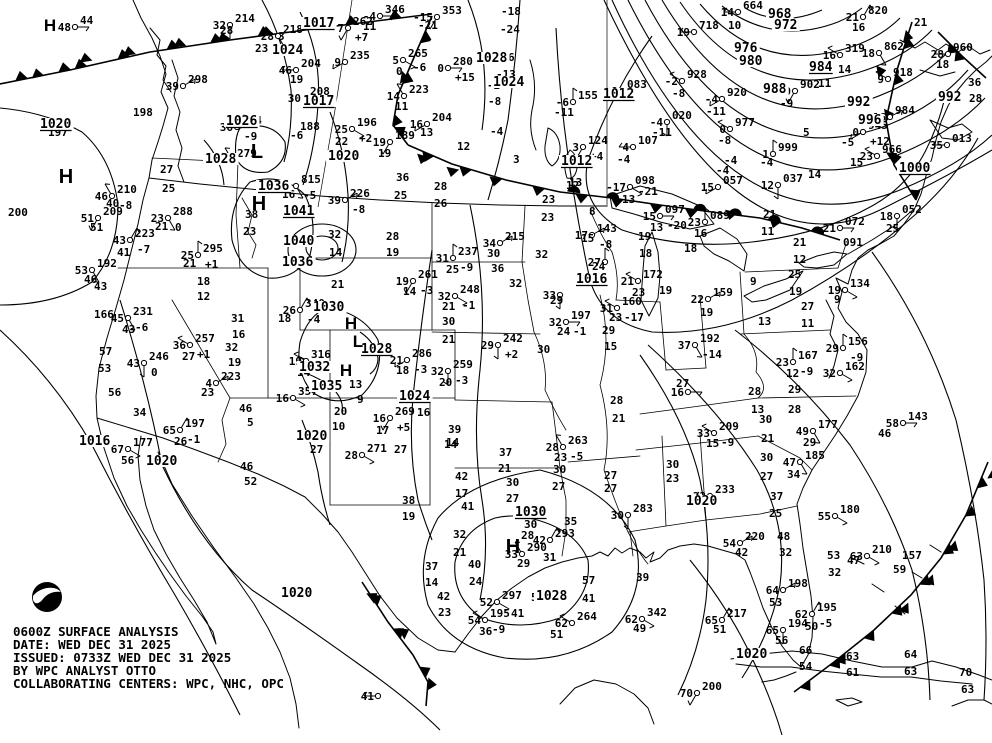 Image resolution: width=992 pixels, height=743 pixels. Describe the element at coordinates (727, 442) in the screenshot. I see `station-tendency: -9` at that location.